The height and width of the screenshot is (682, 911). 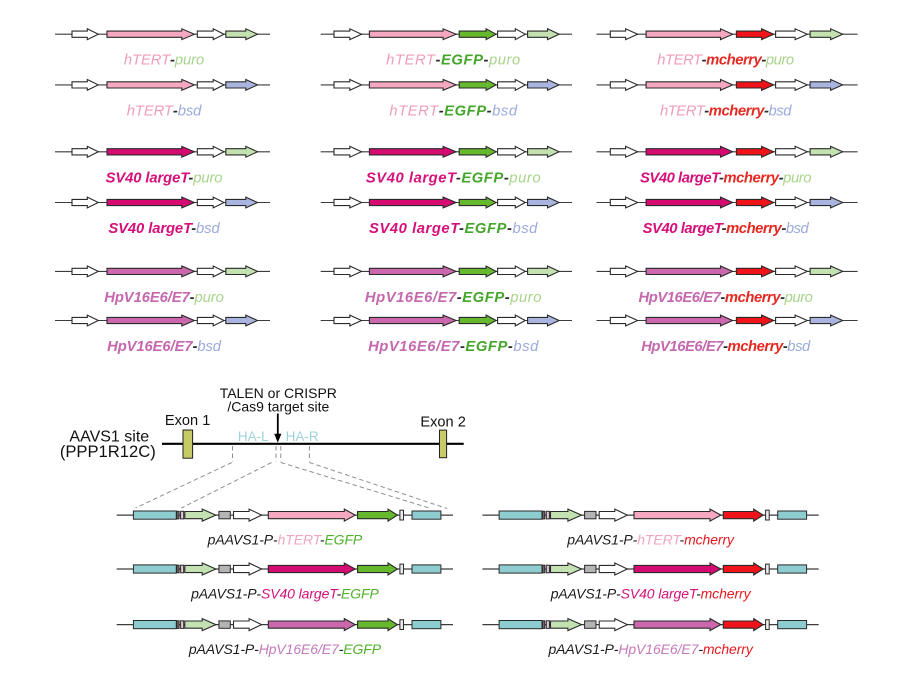 I want to click on svg-text: pAAVS1-P-HpV16E6/E7-EGFP, so click(x=285, y=649).